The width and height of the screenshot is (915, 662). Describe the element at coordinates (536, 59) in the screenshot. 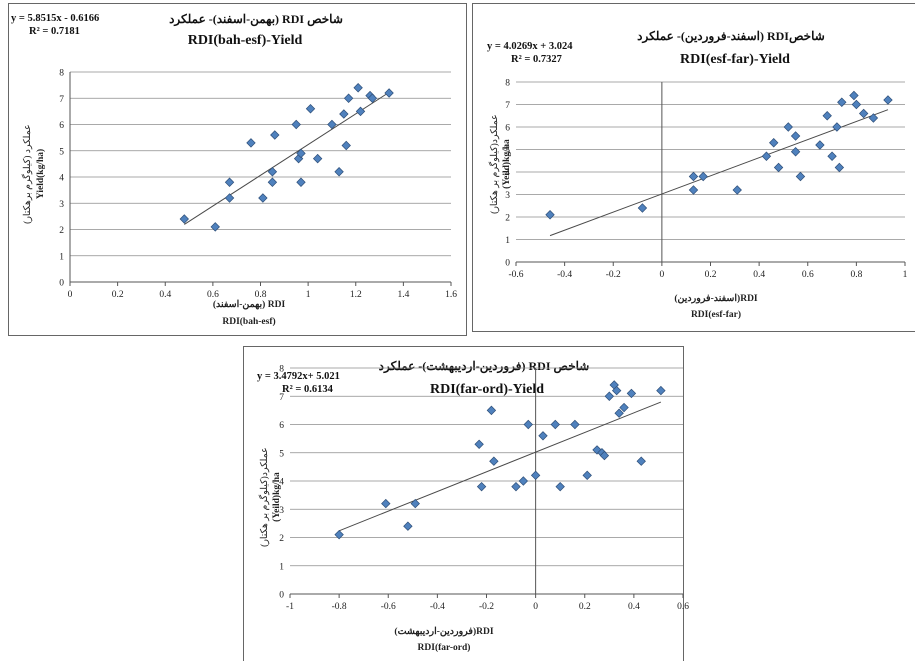

I see `r-squared: R² = 0.7327` at that location.